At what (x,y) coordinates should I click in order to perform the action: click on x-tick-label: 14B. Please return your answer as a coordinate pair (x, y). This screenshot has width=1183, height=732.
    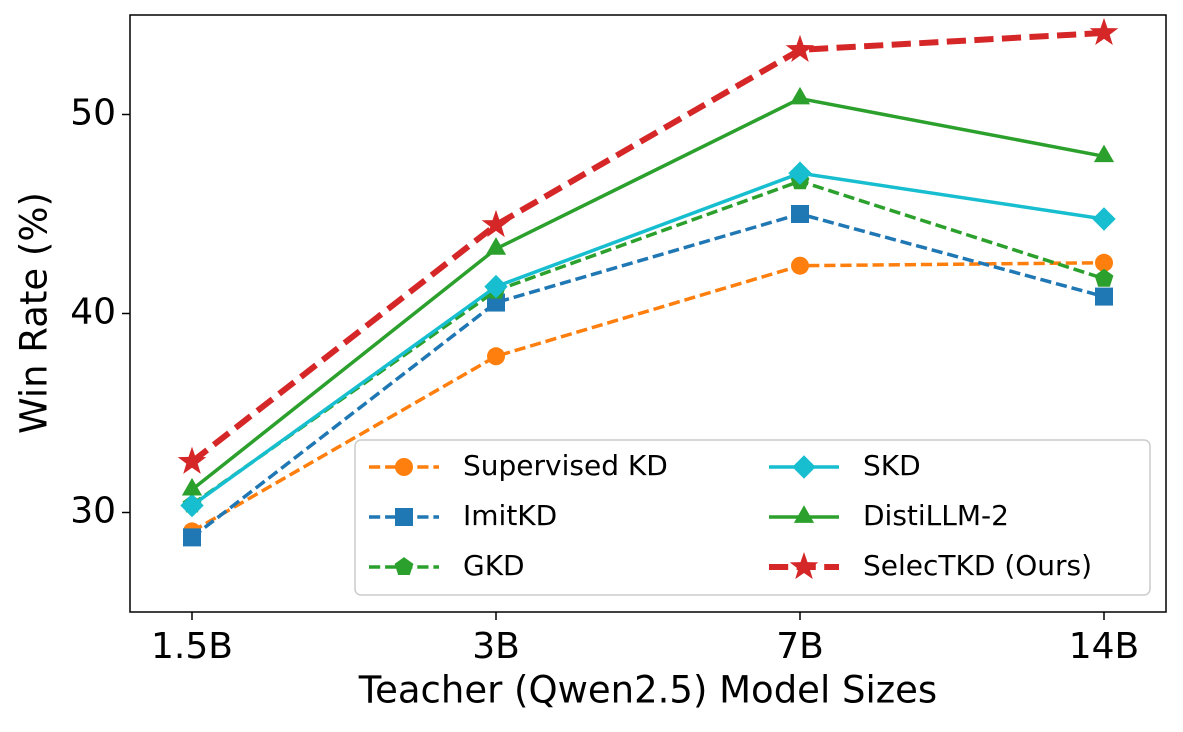
    Looking at the image, I should click on (1104, 646).